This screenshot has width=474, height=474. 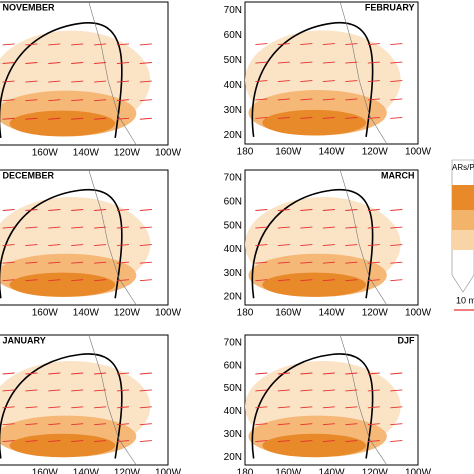 What do you see at coordinates (233, 249) in the screenshot?
I see `y-axis-label: 40N` at bounding box center [233, 249].